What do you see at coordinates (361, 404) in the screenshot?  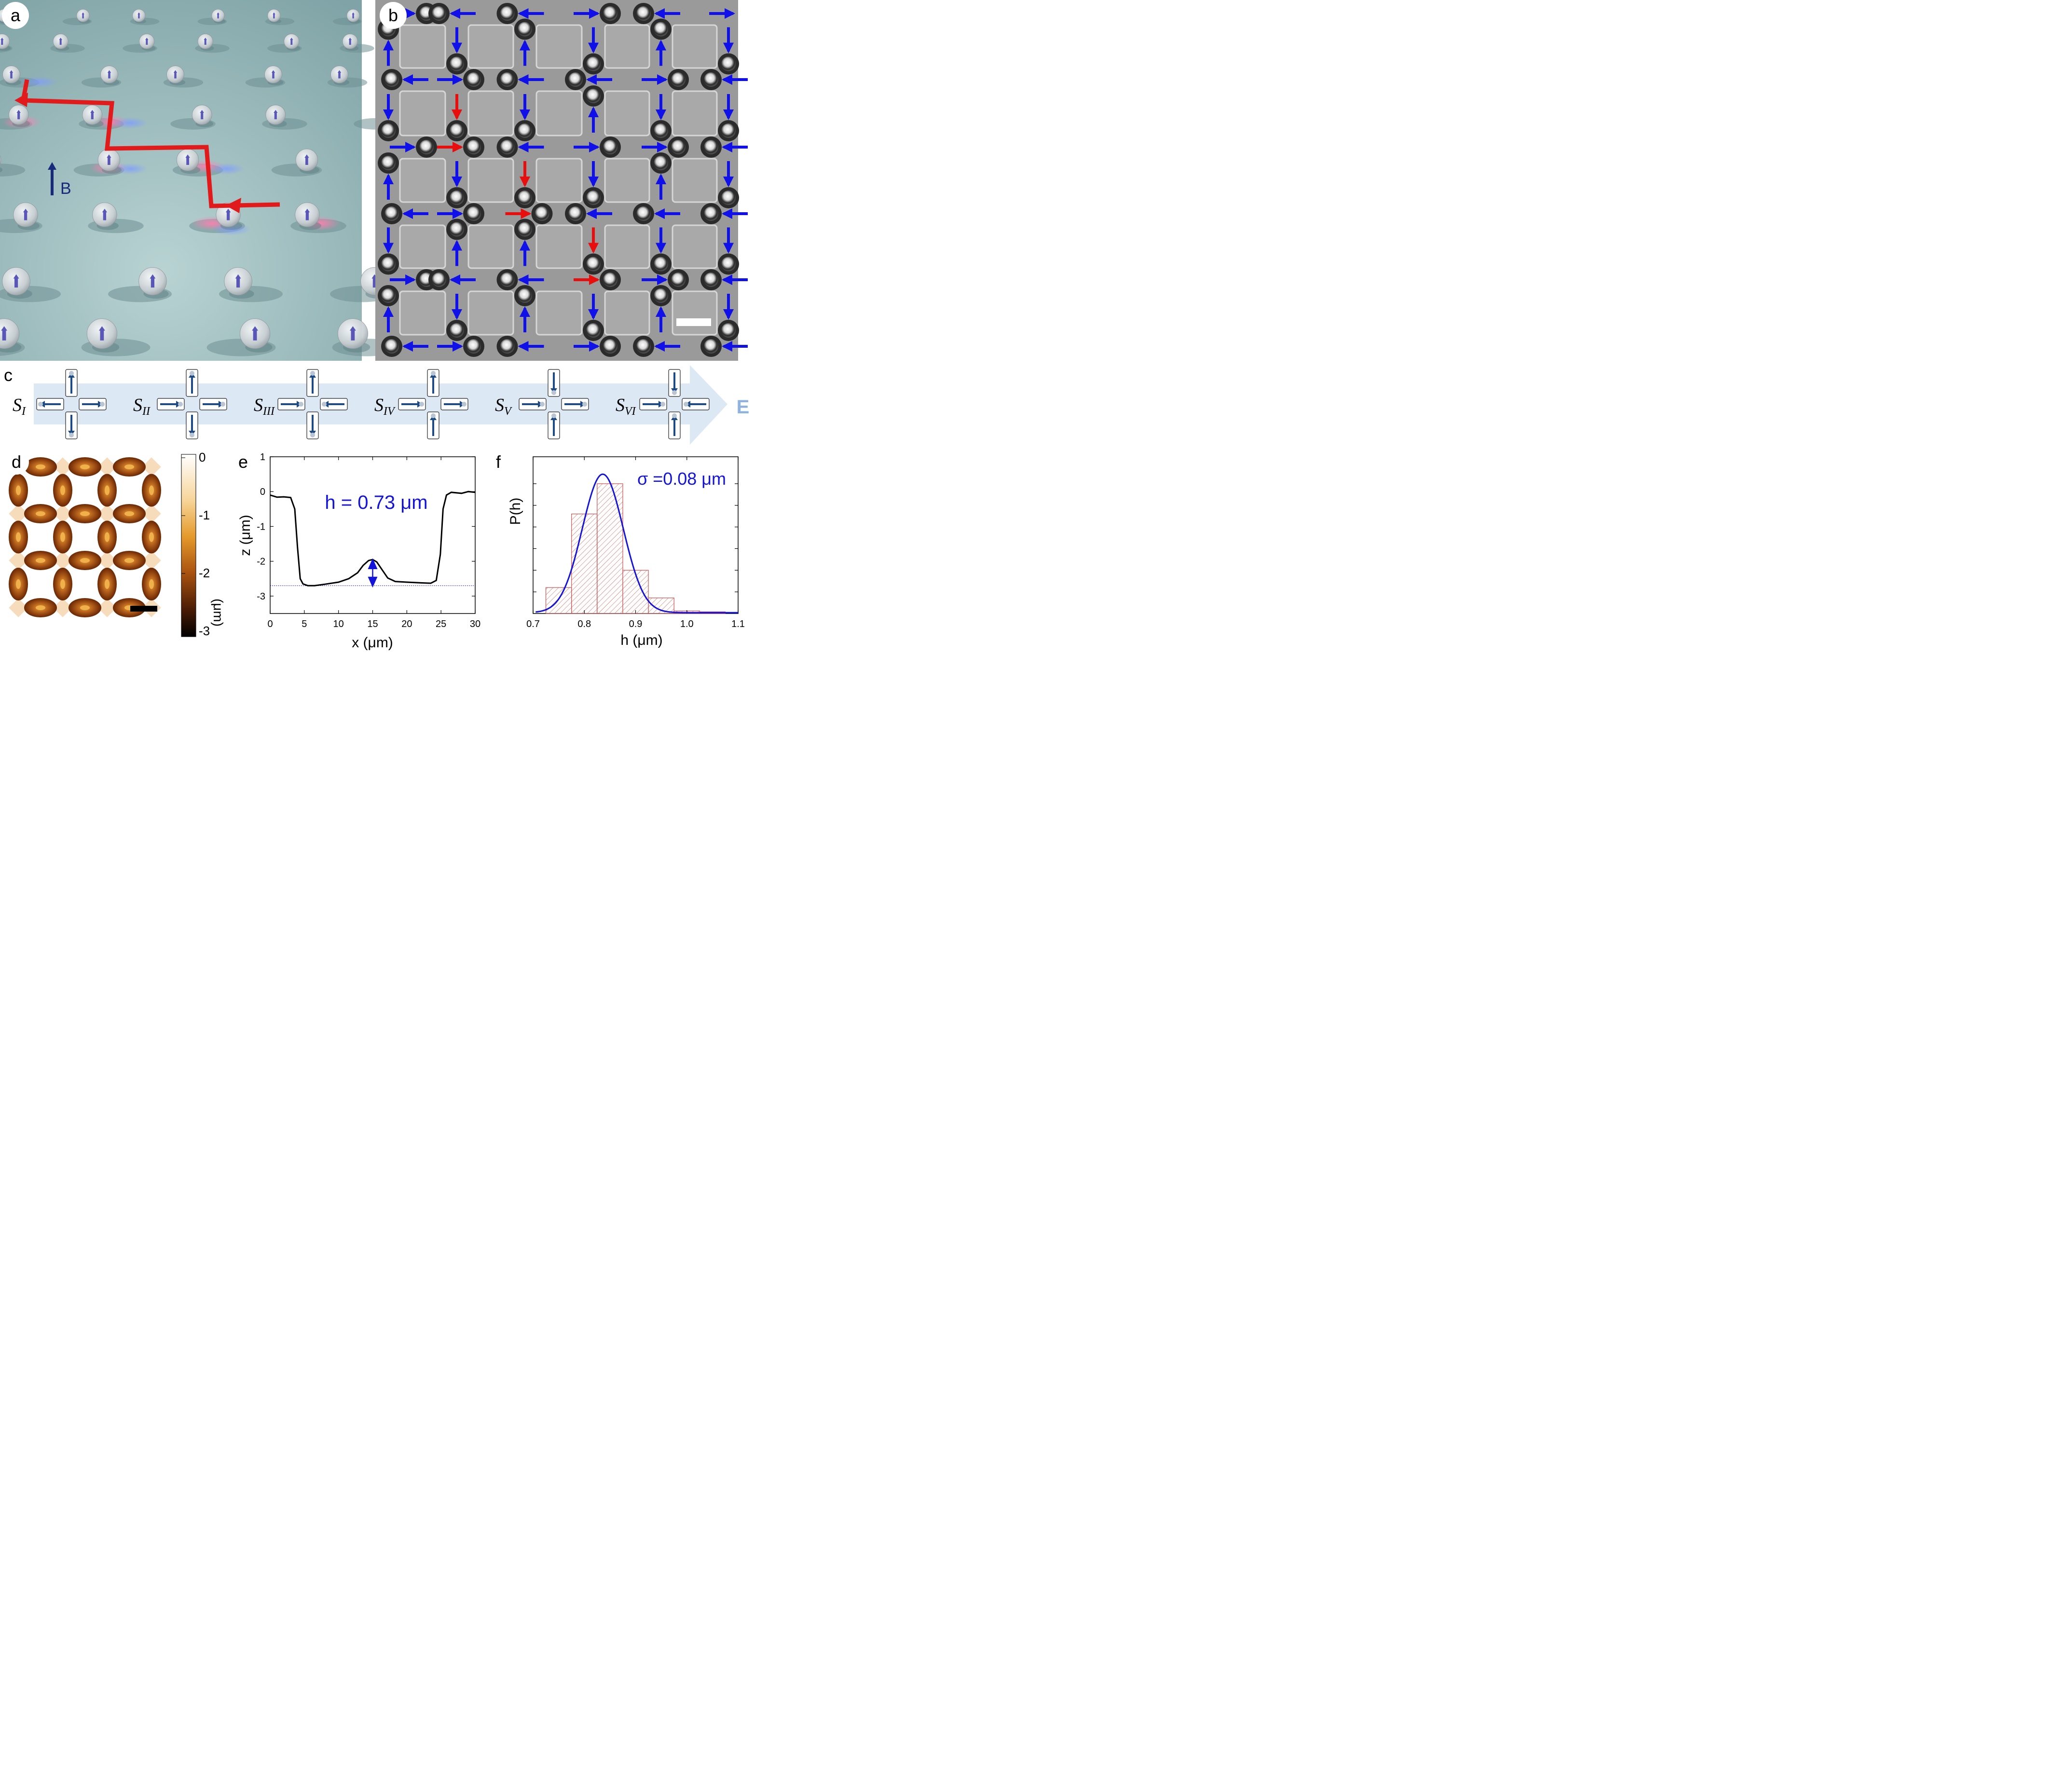 I see `vertex-state-list: SI SII SIII SIV SV SVI` at bounding box center [361, 404].